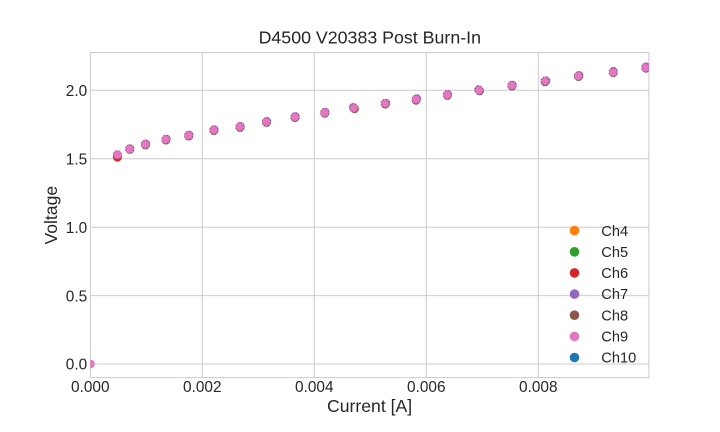 The height and width of the screenshot is (432, 720). Describe the element at coordinates (538, 387) in the screenshot. I see `svg-text: 0.008` at that location.